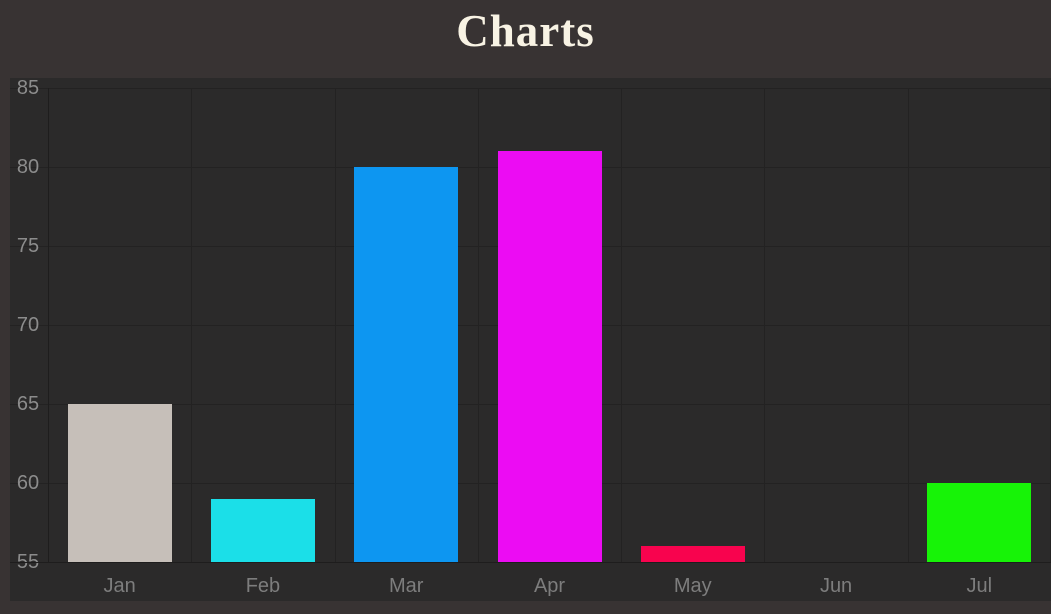 The width and height of the screenshot is (1051, 614). Describe the element at coordinates (28, 404) in the screenshot. I see `y-tick-label: 65` at that location.